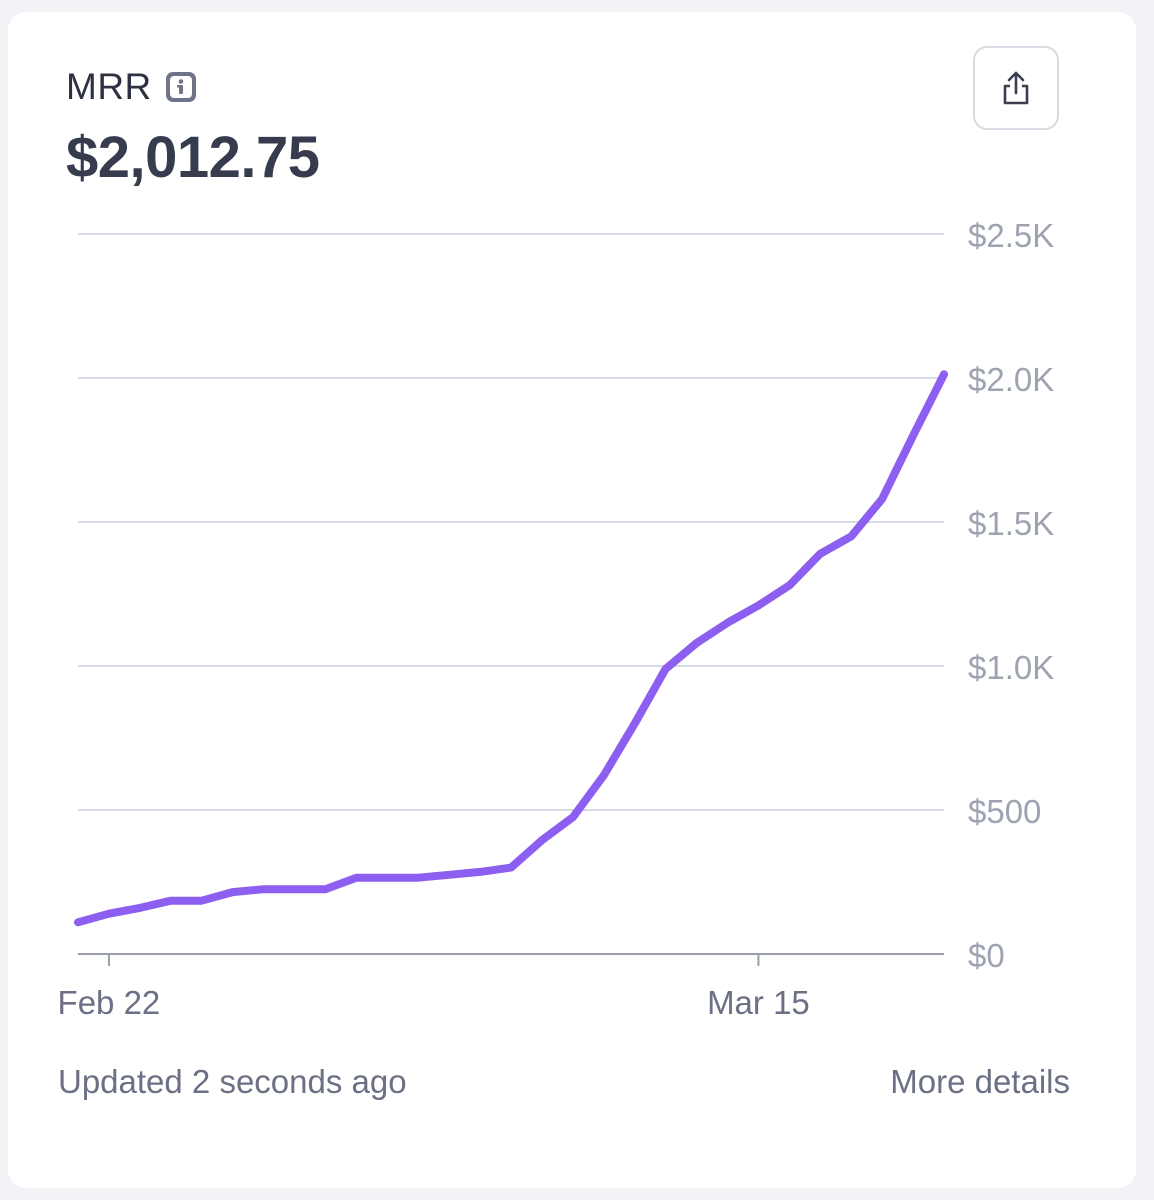  Describe the element at coordinates (1011, 235) in the screenshot. I see `y-tick-label: $2.5K` at that location.